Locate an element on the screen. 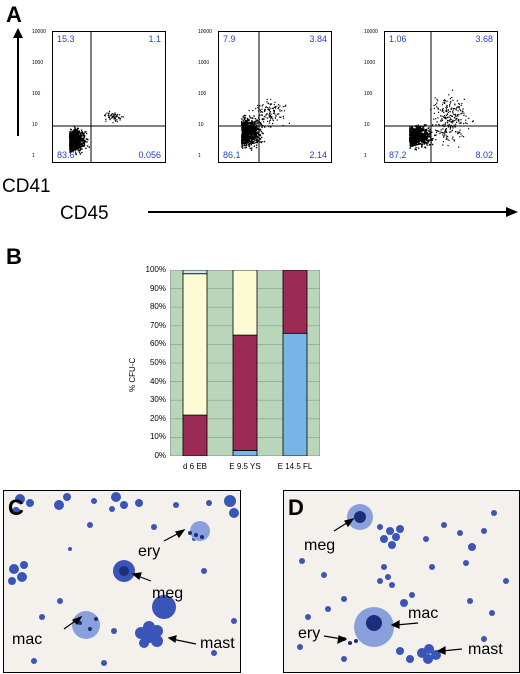 The height and width of the screenshot is (674, 520). x-axis-arrow is located at coordinates (333, 212).